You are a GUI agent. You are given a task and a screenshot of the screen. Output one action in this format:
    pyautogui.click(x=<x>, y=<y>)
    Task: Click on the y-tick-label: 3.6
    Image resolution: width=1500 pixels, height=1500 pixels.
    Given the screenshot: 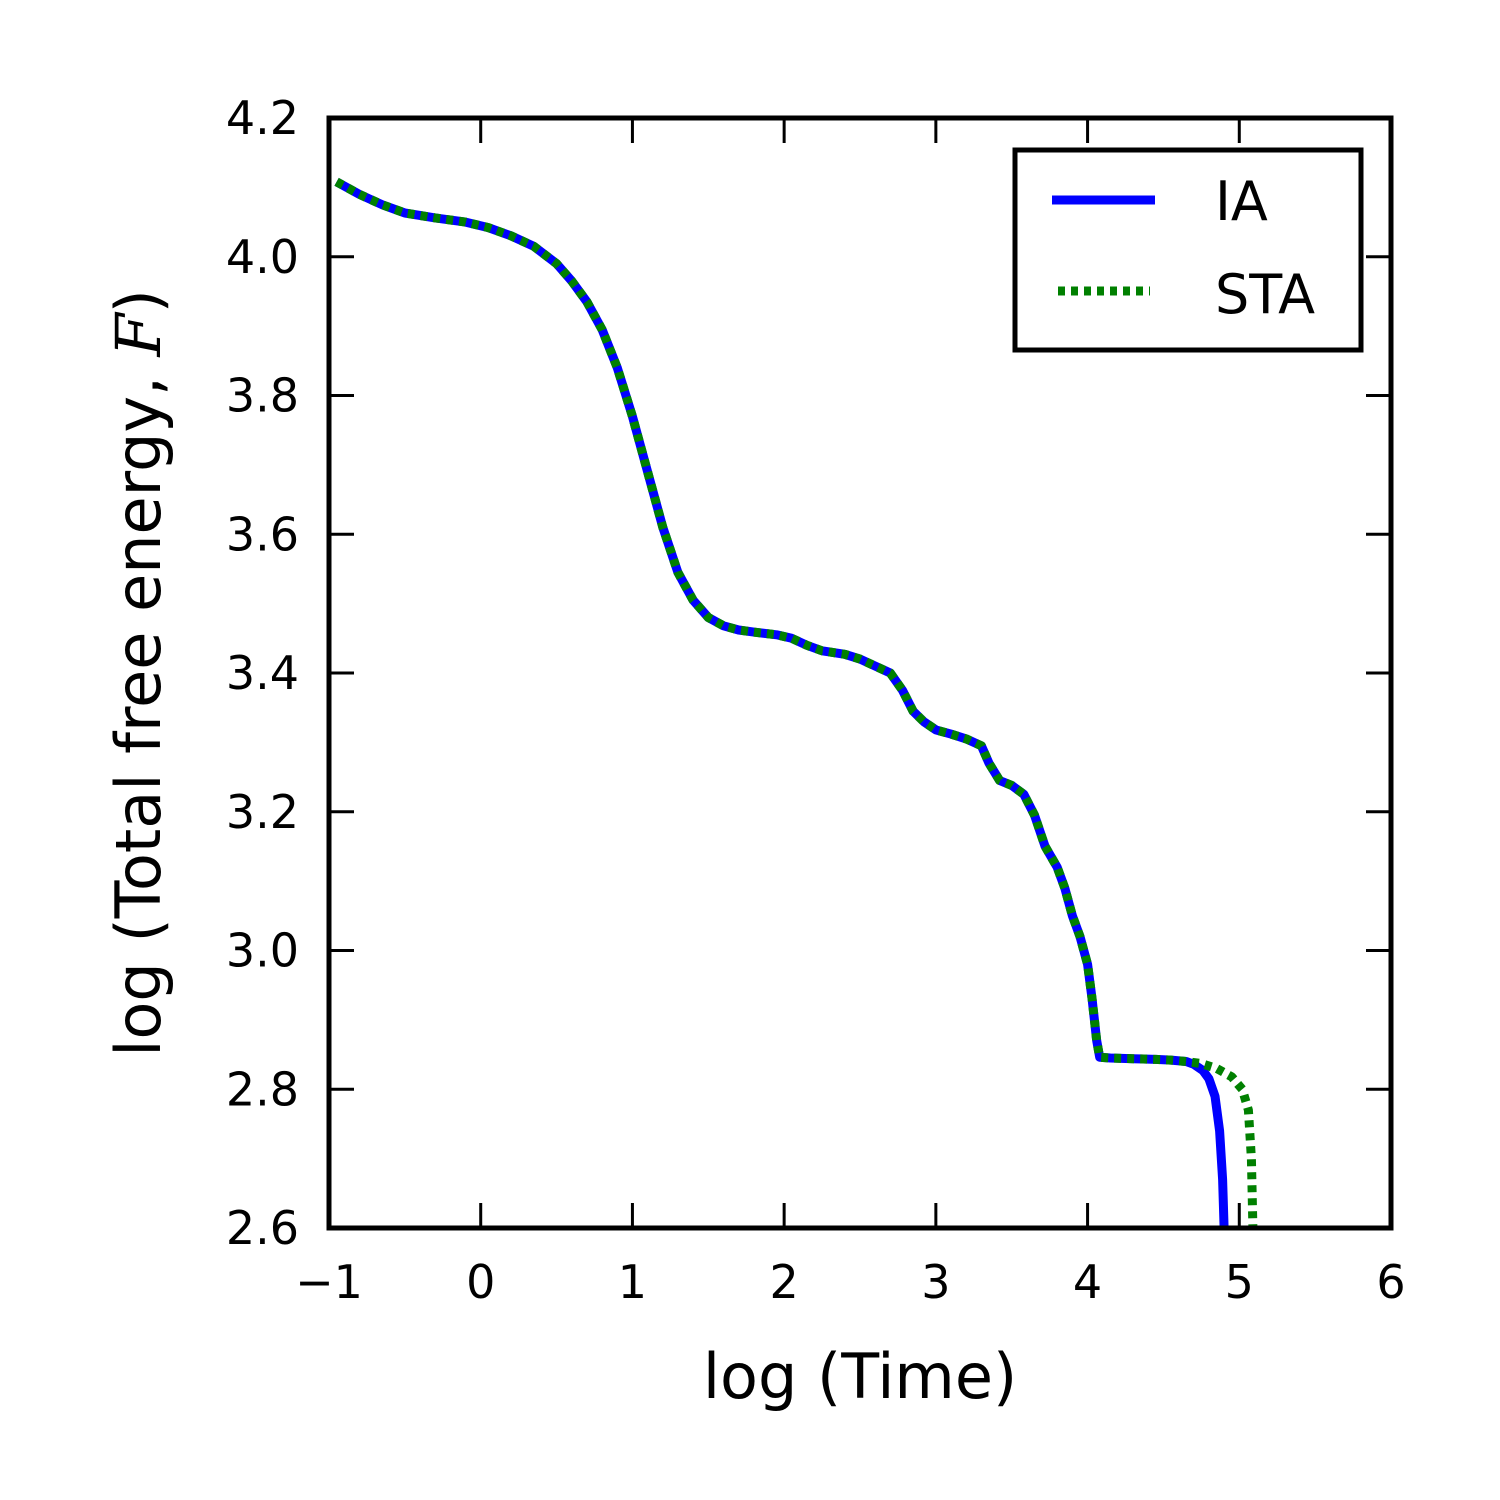 What is the action you would take?
    pyautogui.click(x=262, y=534)
    